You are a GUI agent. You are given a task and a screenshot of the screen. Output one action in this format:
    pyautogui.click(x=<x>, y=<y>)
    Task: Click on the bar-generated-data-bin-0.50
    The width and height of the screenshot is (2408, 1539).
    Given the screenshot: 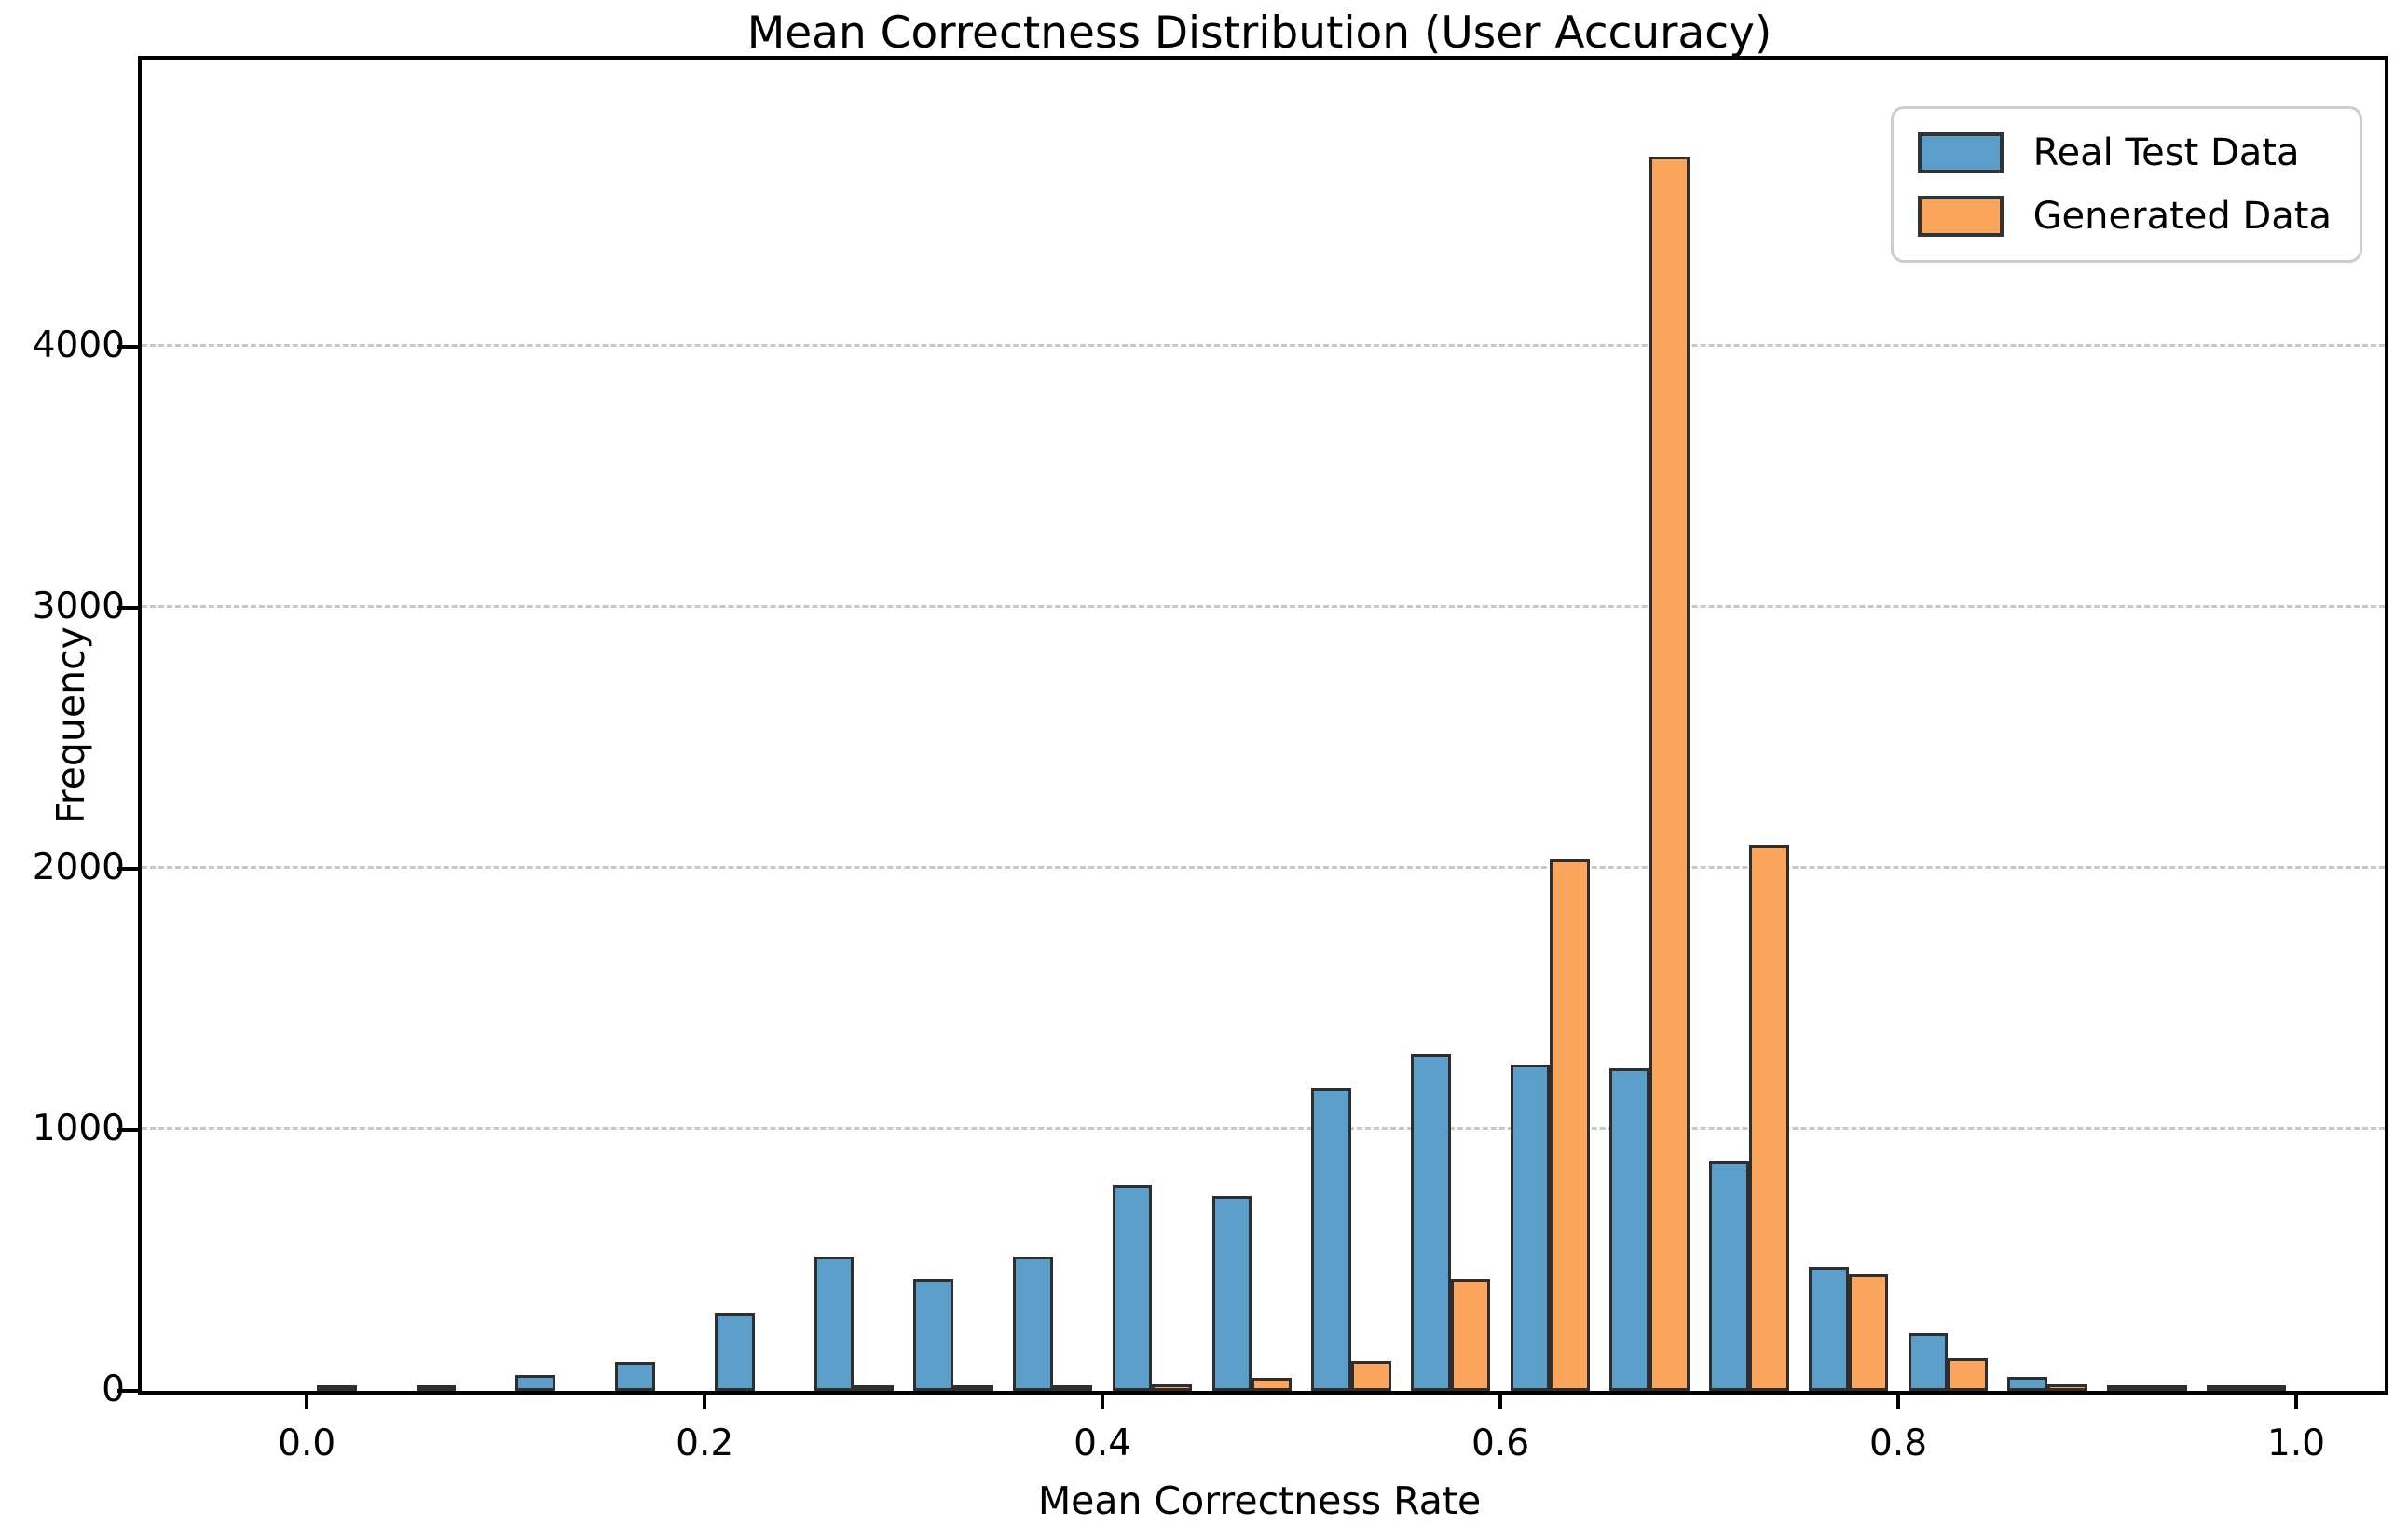 What is the action you would take?
    pyautogui.click(x=1370, y=1375)
    